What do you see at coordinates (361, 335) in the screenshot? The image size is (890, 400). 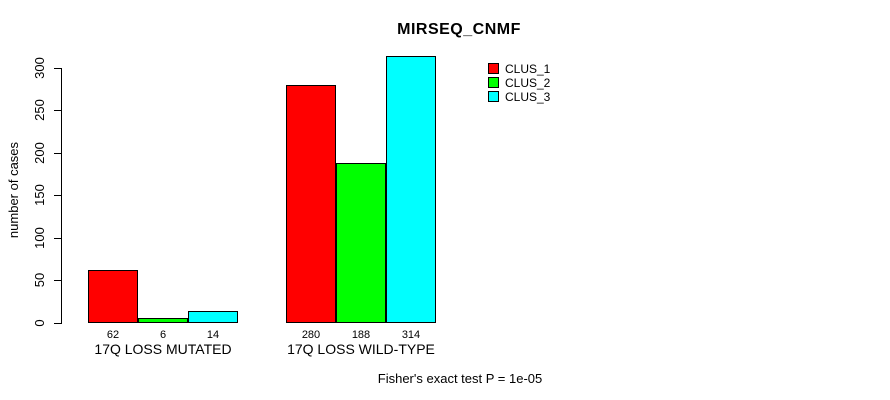 I see `bar-value-label: 188` at bounding box center [361, 335].